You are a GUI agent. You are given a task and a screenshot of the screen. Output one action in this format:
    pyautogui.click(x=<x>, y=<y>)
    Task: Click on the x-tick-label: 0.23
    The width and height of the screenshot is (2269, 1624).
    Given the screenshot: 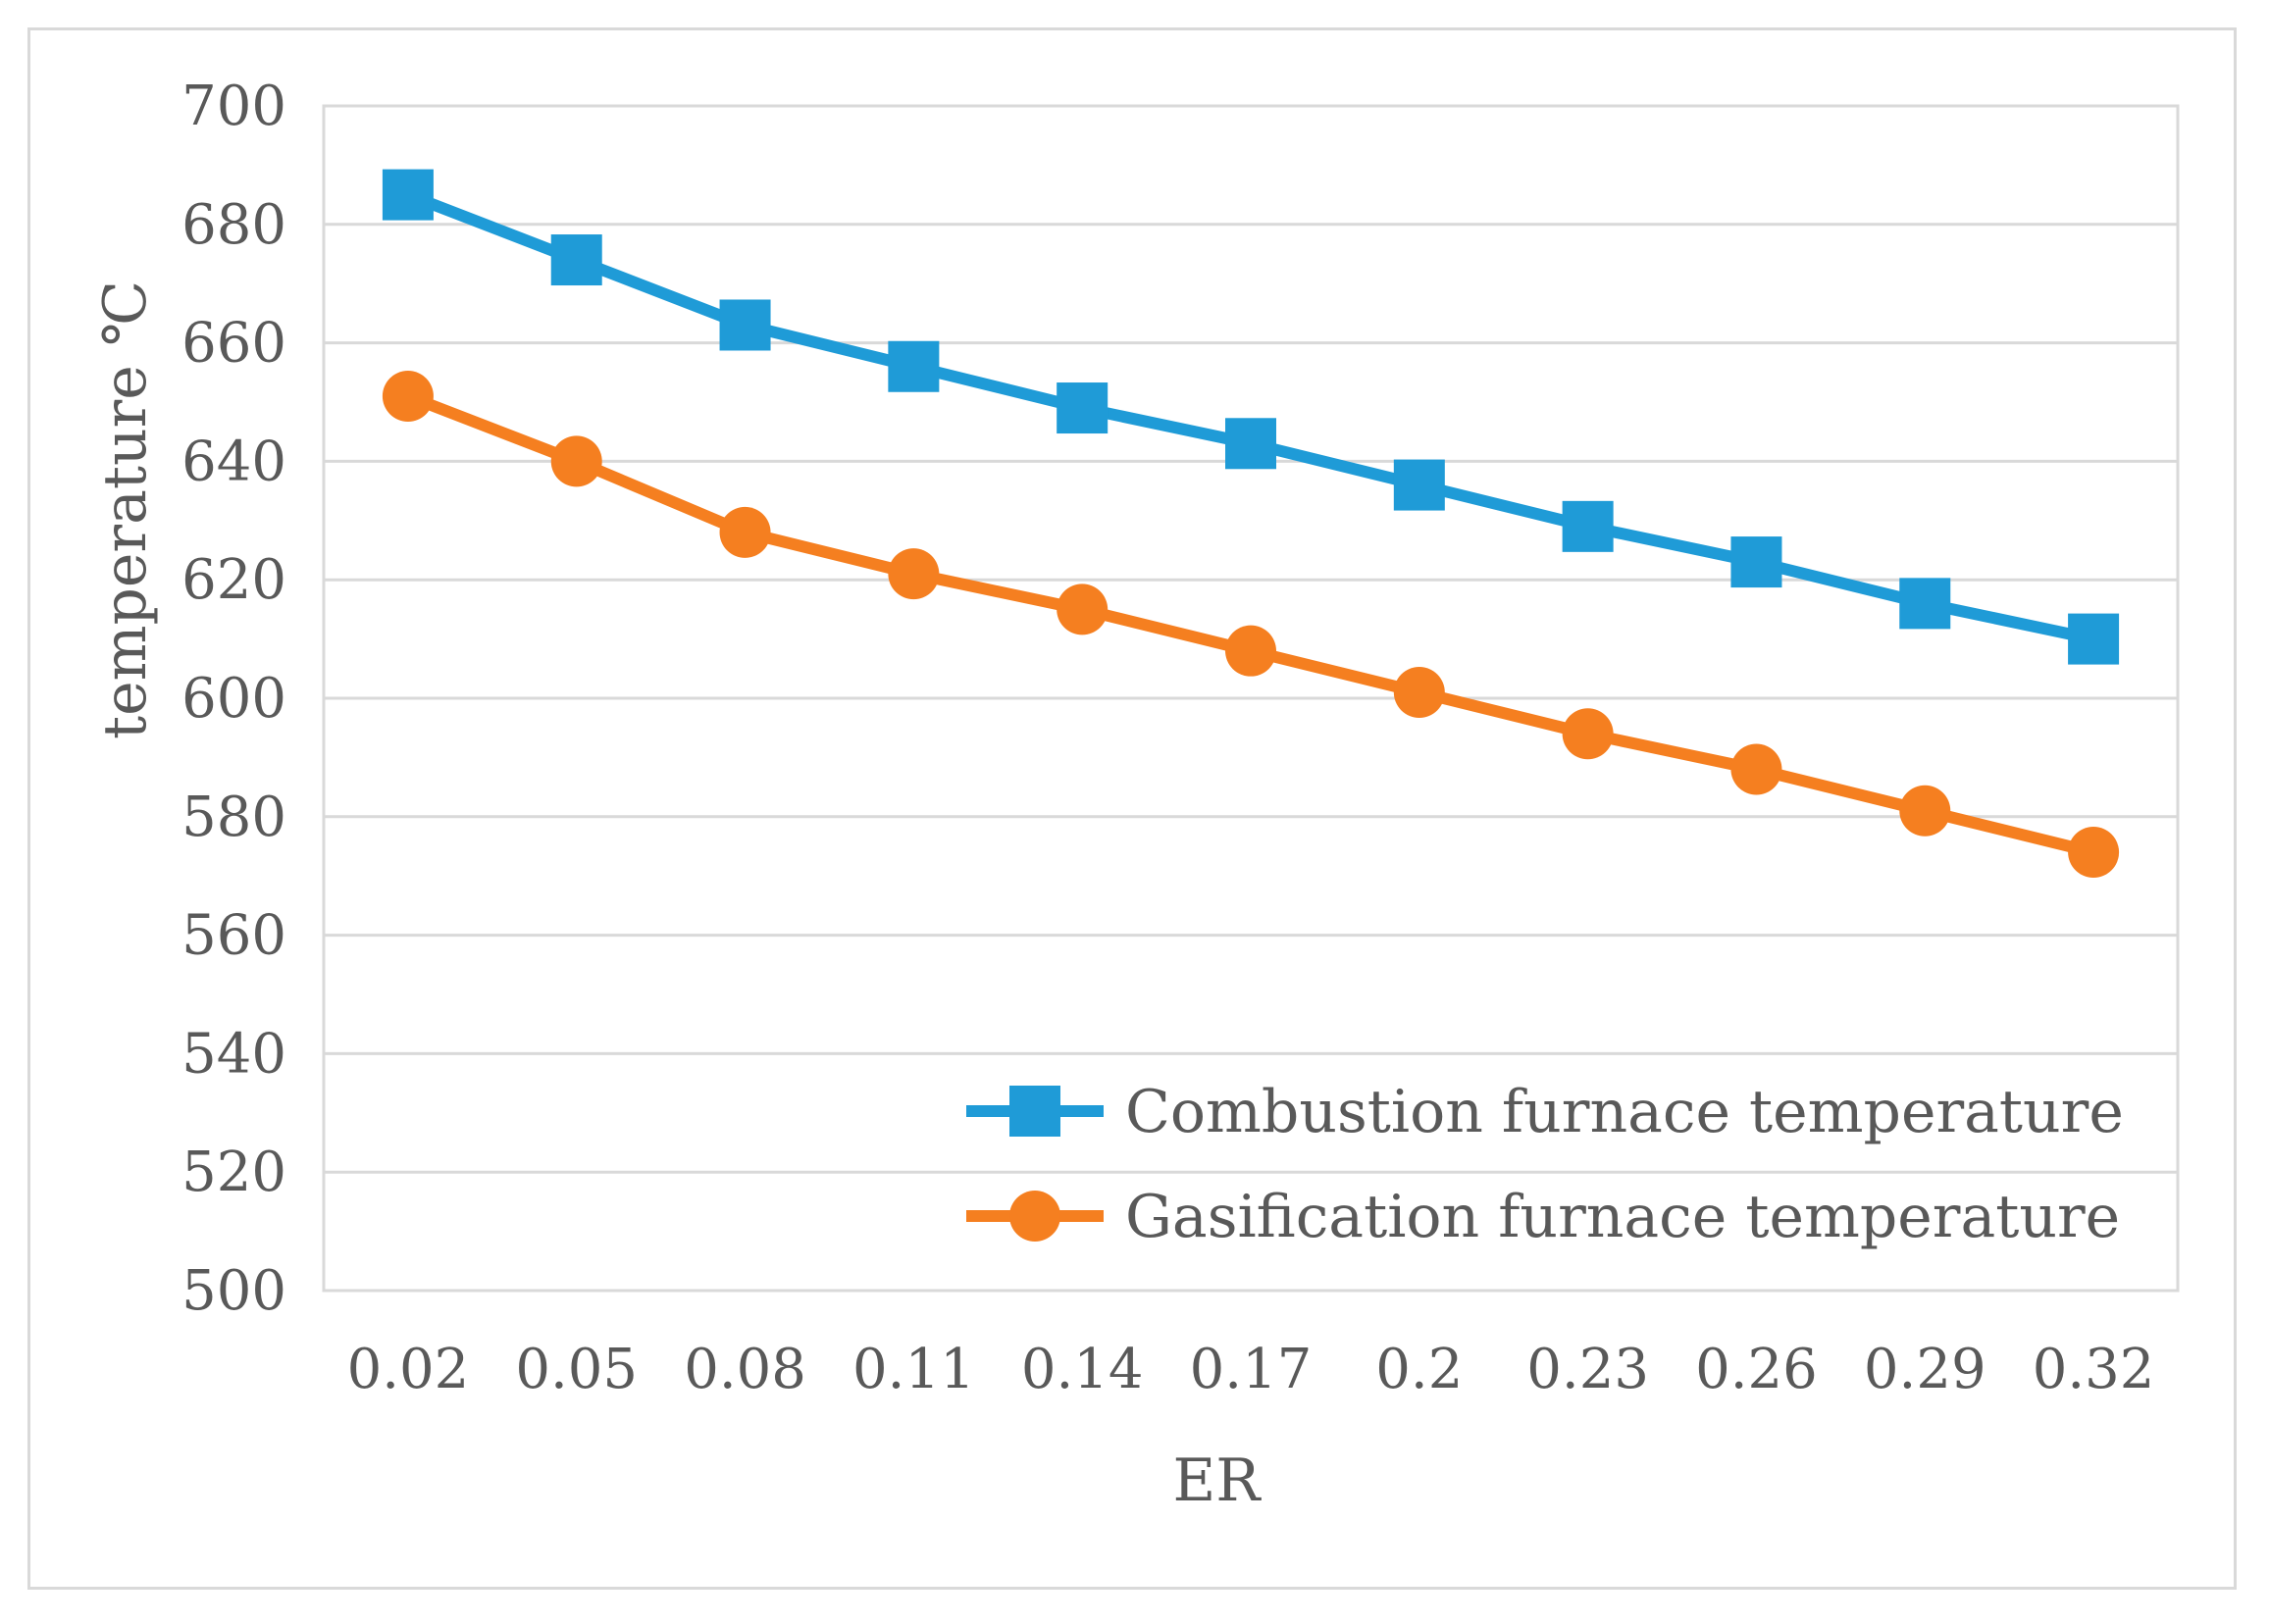 What is the action you would take?
    pyautogui.click(x=1587, y=1369)
    